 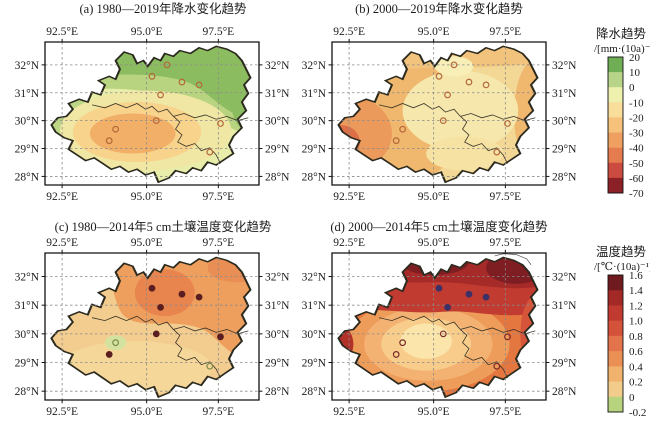 What do you see at coordinates (636, 306) in the screenshot?
I see `colorbar-tick-label: 1.2` at bounding box center [636, 306].